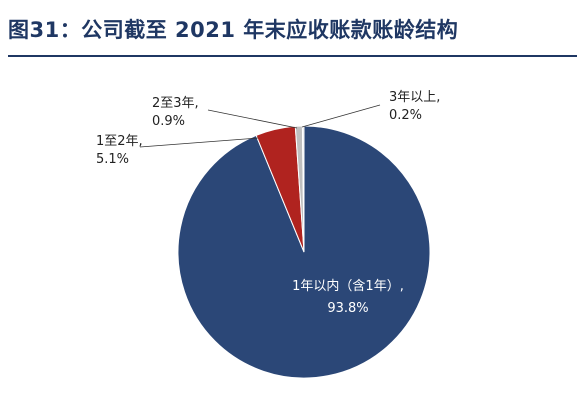 The height and width of the screenshot is (419, 585). What do you see at coordinates (233, 30) in the screenshot?
I see `page-title: 图31：公司截至 2021 年末应收账款账龄结构` at bounding box center [233, 30].